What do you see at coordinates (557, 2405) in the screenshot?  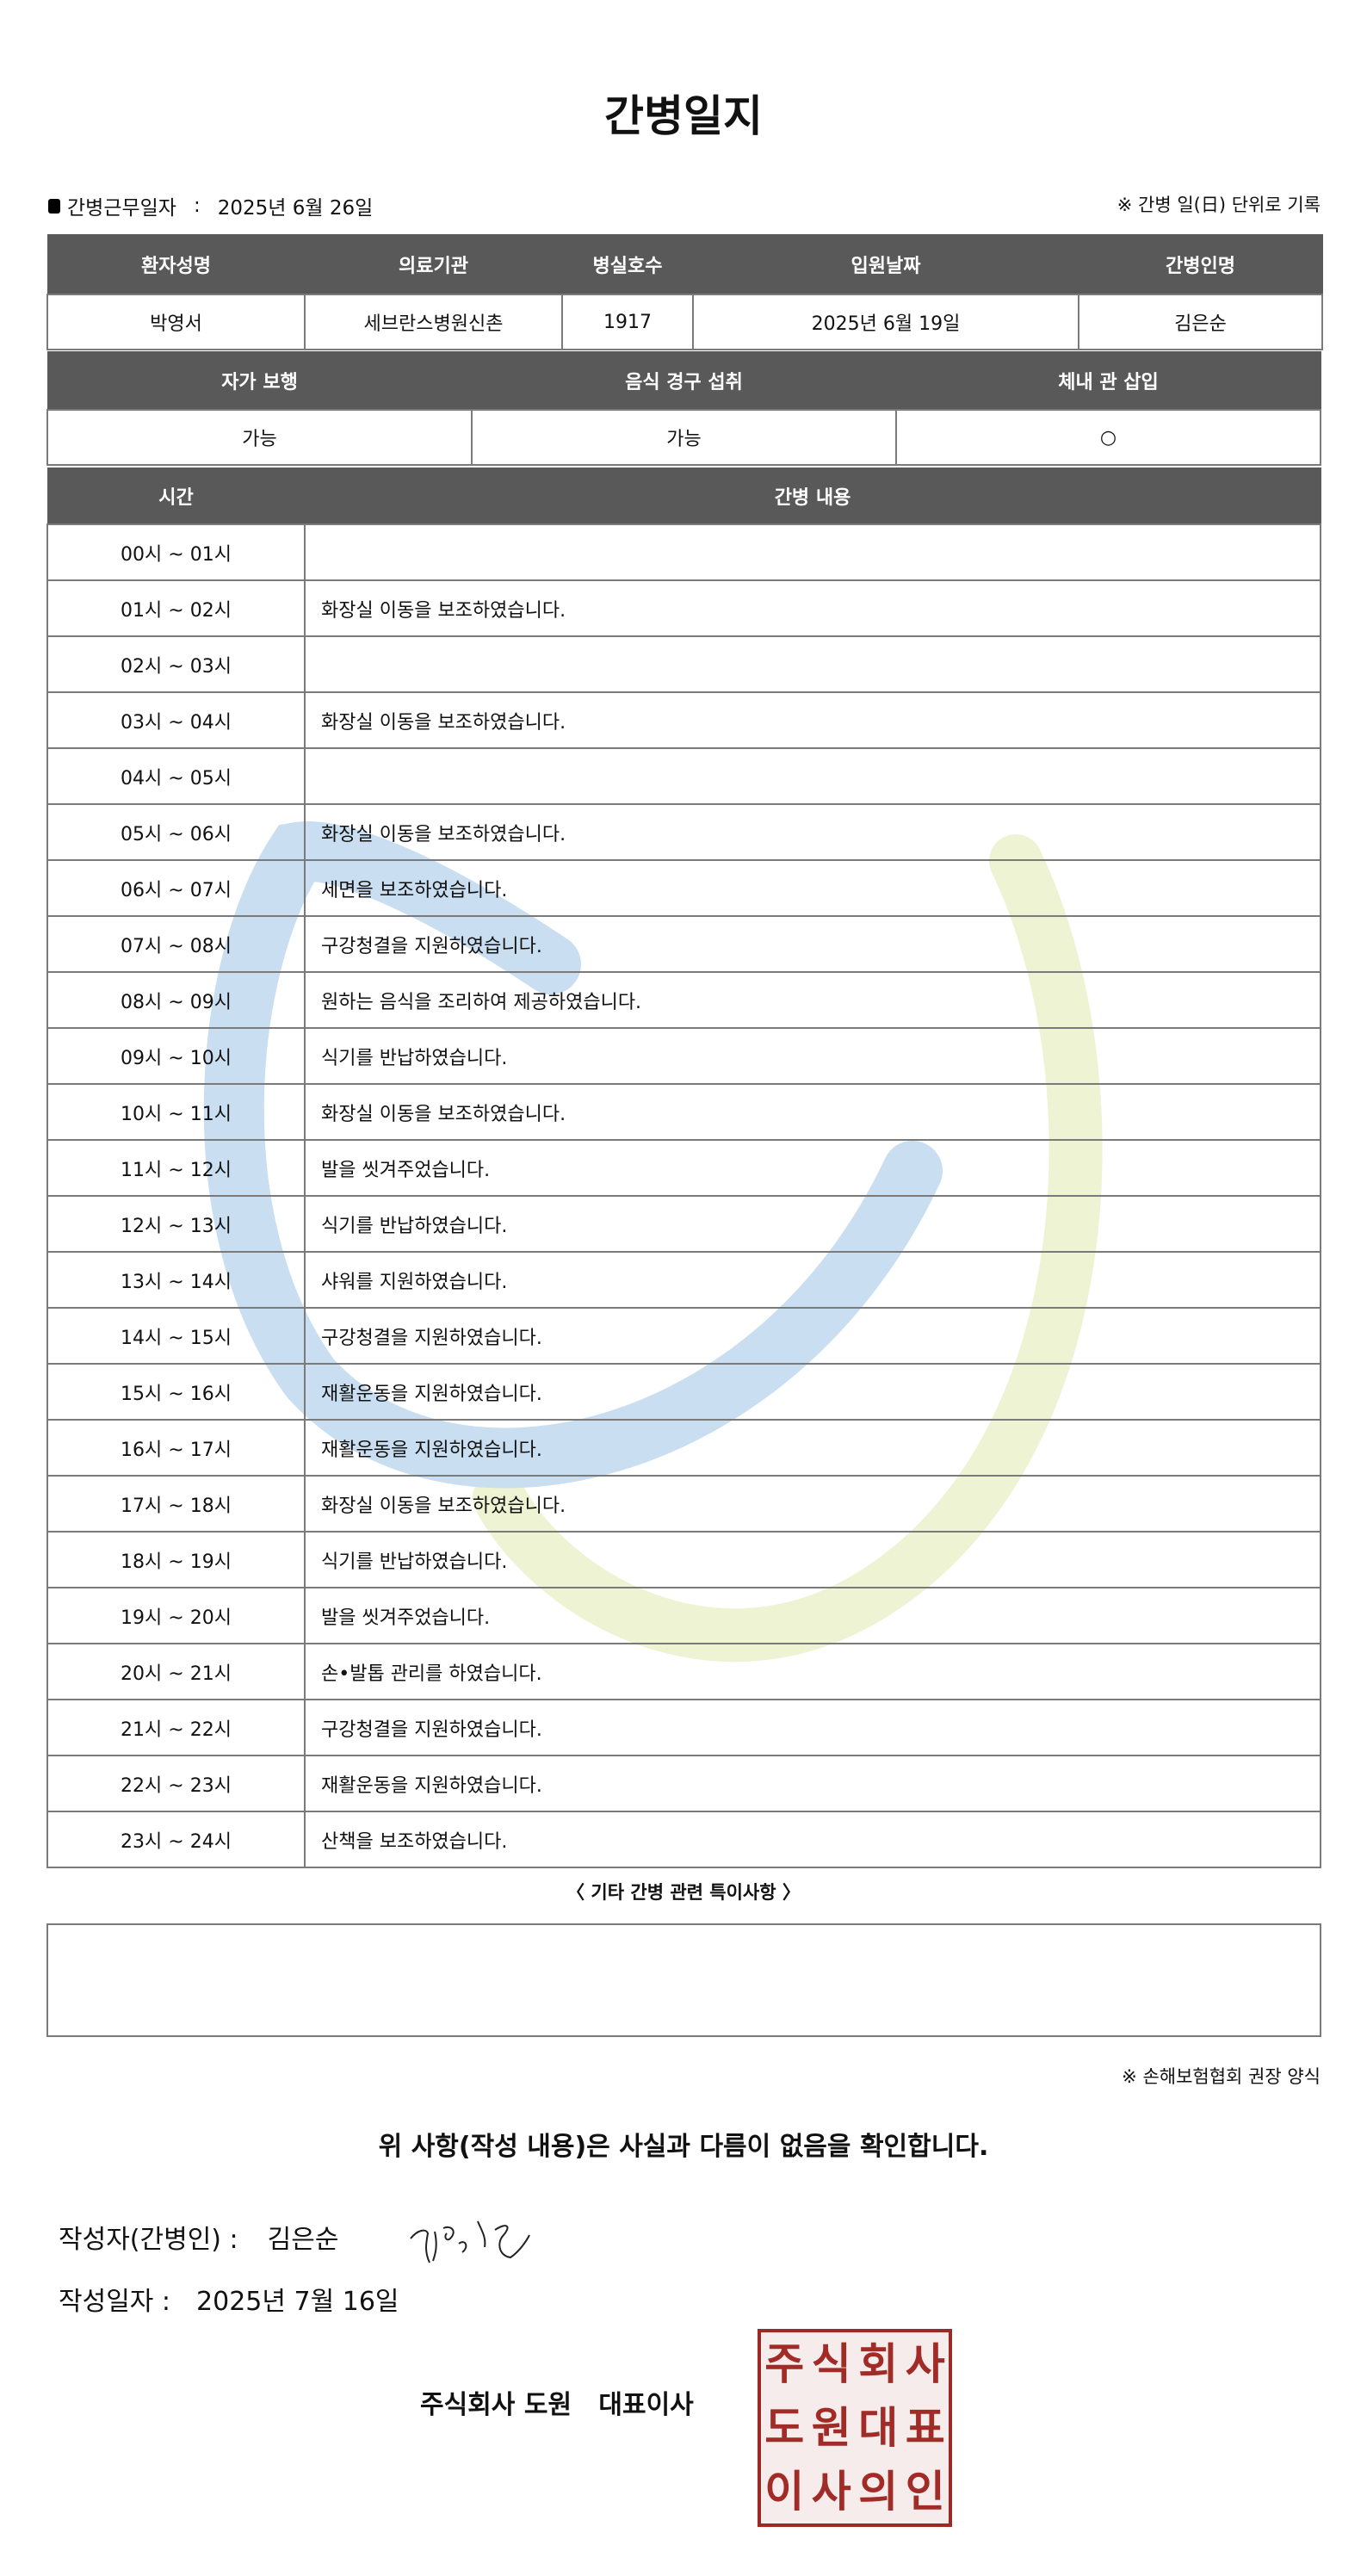 I see `company-representative: 주식회사 도원 대표이사` at bounding box center [557, 2405].